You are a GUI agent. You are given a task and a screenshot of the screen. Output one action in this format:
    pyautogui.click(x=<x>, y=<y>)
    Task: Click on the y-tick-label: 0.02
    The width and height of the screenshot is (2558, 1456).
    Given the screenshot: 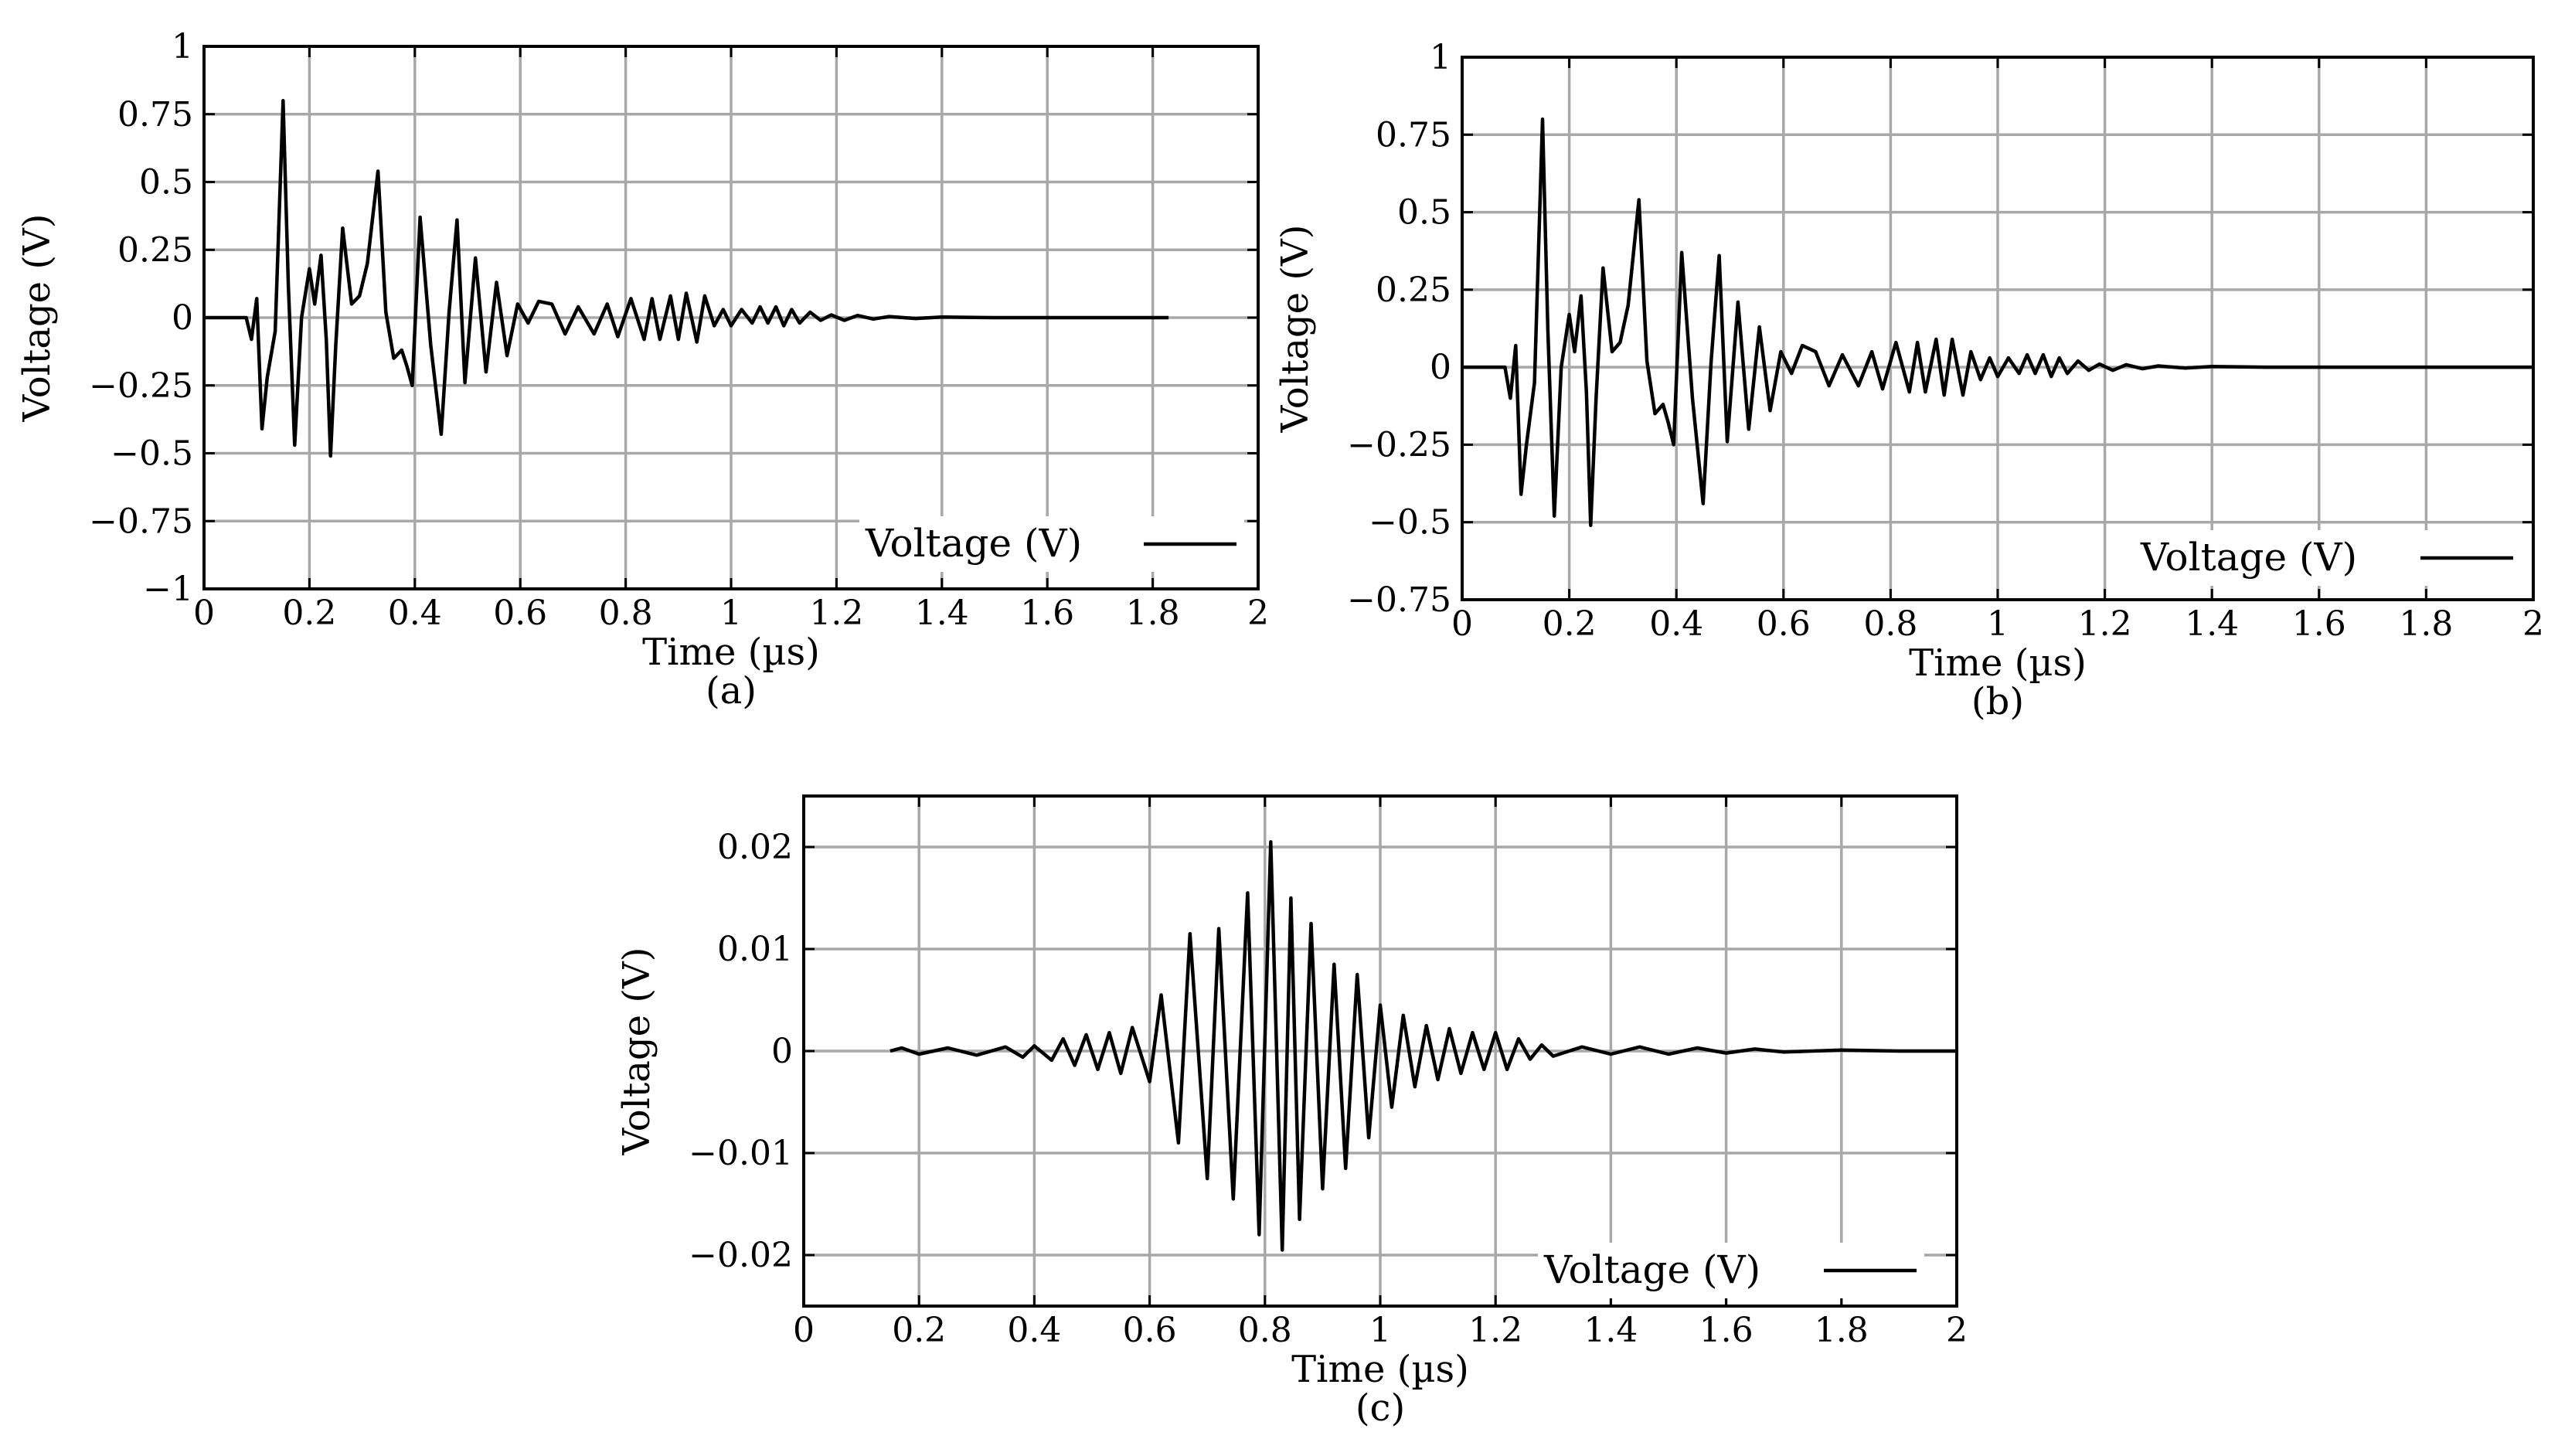 What is the action you would take?
    pyautogui.click(x=755, y=847)
    